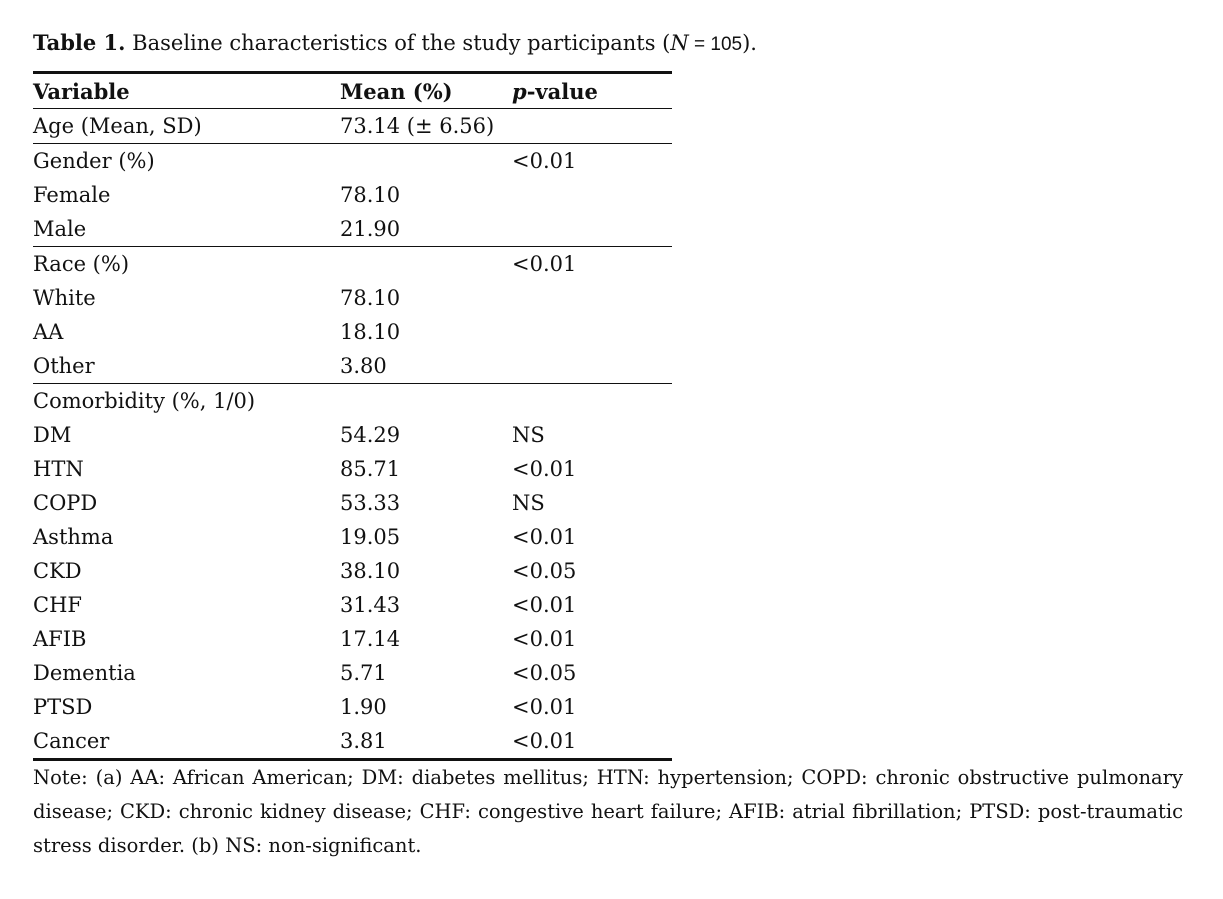 The width and height of the screenshot is (1223, 899). I want to click on table-row: AA 18.10, so click(352, 332).